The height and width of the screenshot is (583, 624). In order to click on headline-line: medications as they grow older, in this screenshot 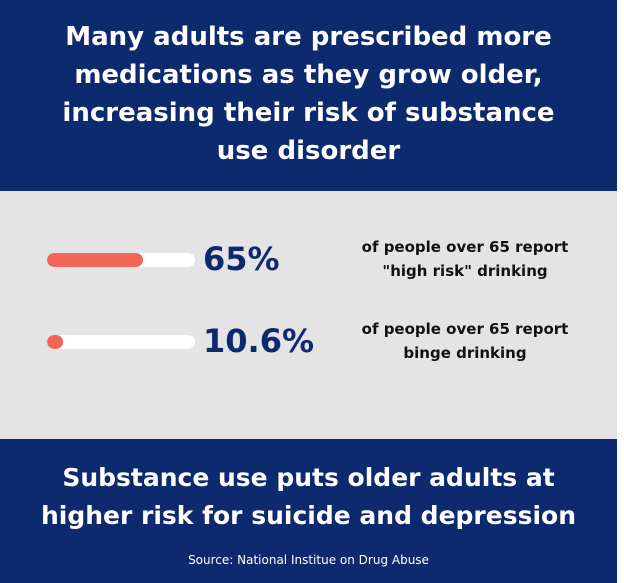, I will do `click(308, 75)`.